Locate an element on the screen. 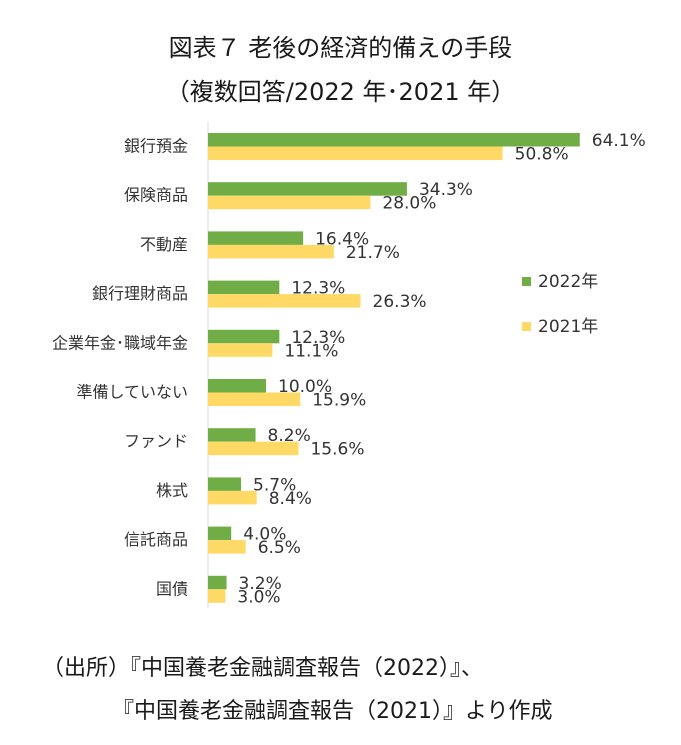  data-label: 8.4% is located at coordinates (290, 499).